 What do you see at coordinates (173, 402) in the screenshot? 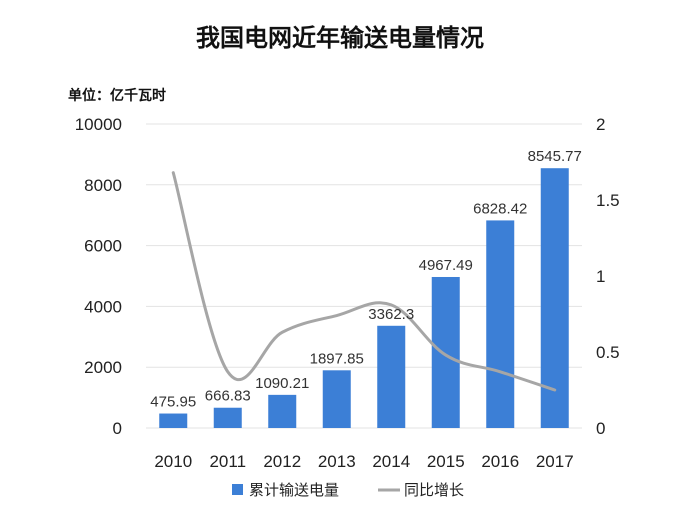
I see `bar-data-label: 475.95` at bounding box center [173, 402].